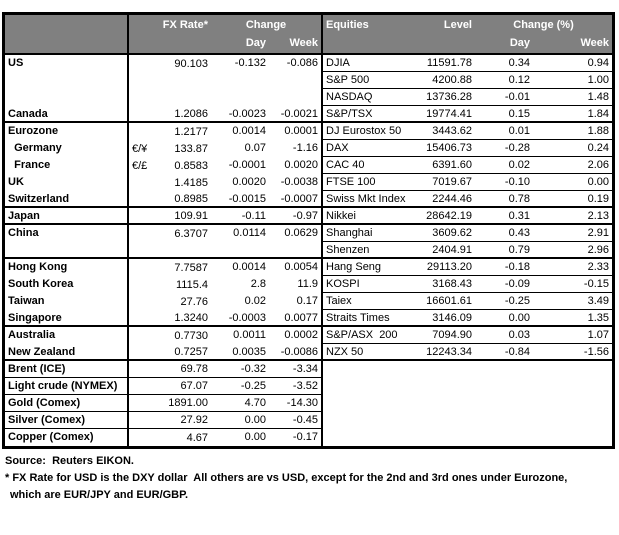 The width and height of the screenshot is (619, 535). I want to click on equity-label-cell: CAC 40, so click(368, 165).